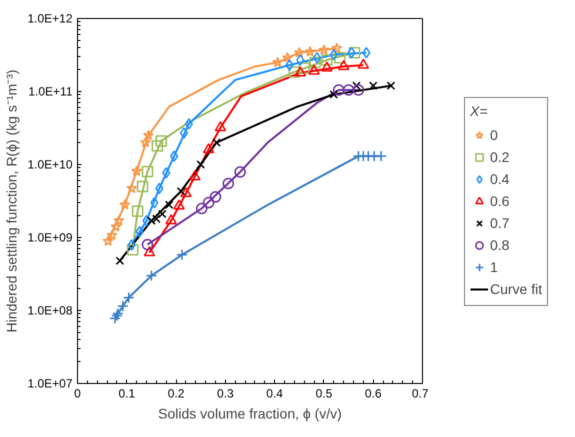 This screenshot has height=437, width=575. What do you see at coordinates (500, 223) in the screenshot?
I see `legend-label: 0.7` at bounding box center [500, 223].